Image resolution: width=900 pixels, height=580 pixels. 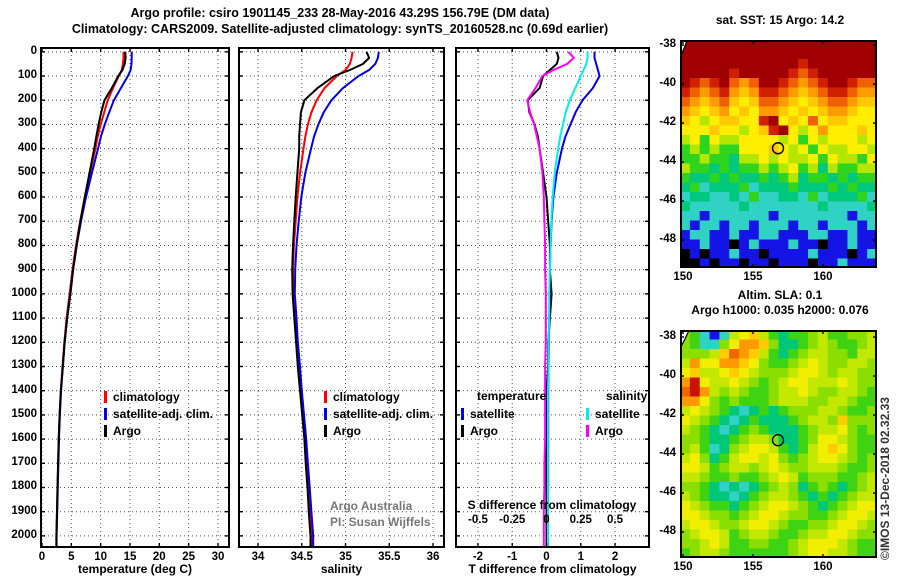 What do you see at coordinates (24, 486) in the screenshot?
I see `depth-tick-label: 1800` at bounding box center [24, 486].